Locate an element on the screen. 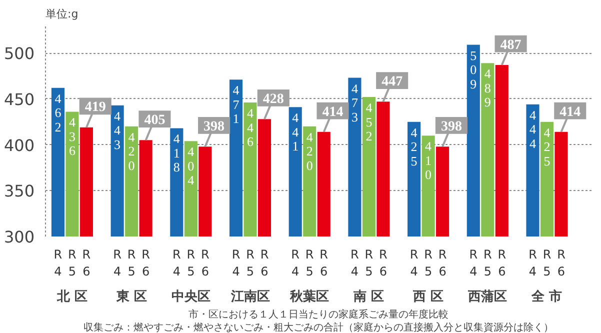 This screenshot has width=601, height=333. data-label: 419 is located at coordinates (95, 108).